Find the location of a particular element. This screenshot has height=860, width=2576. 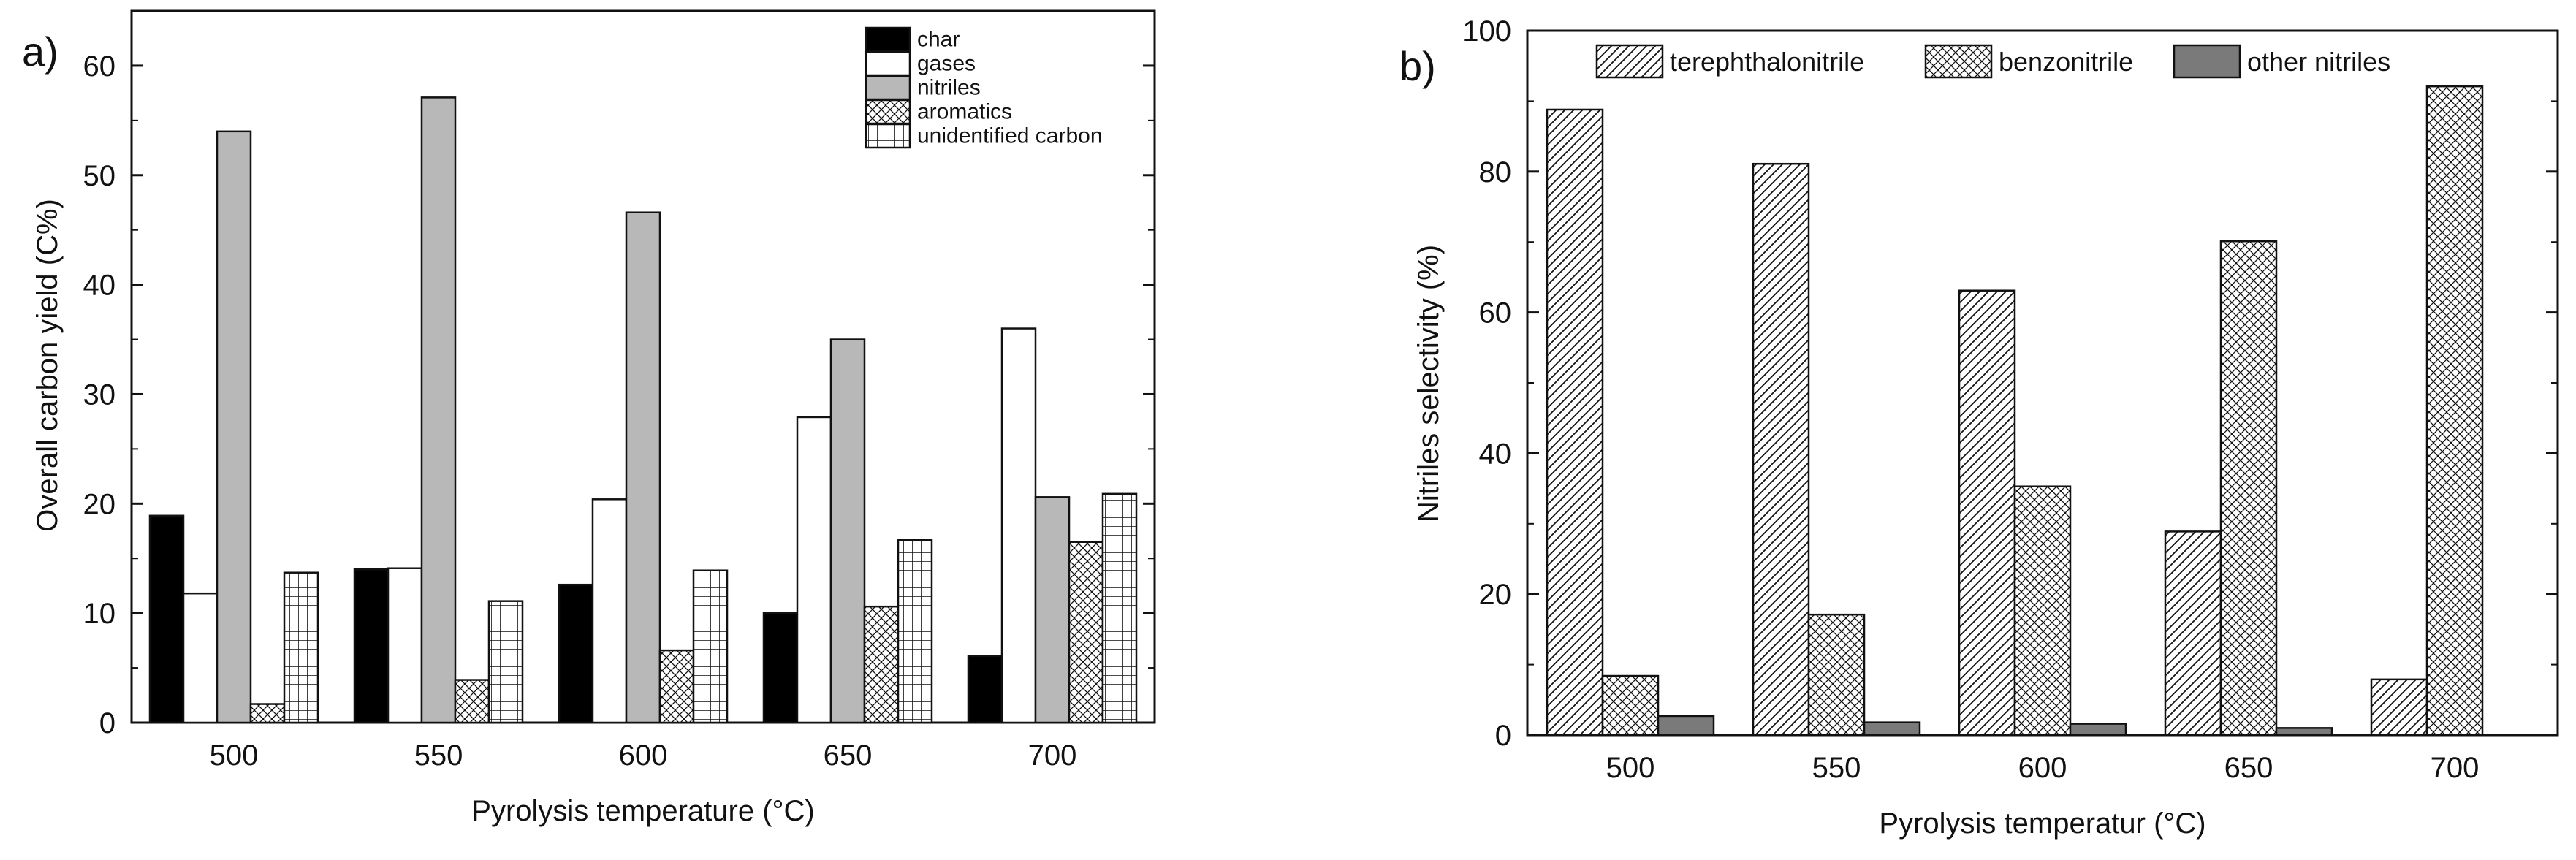

panel-label: b) is located at coordinates (1417, 66).